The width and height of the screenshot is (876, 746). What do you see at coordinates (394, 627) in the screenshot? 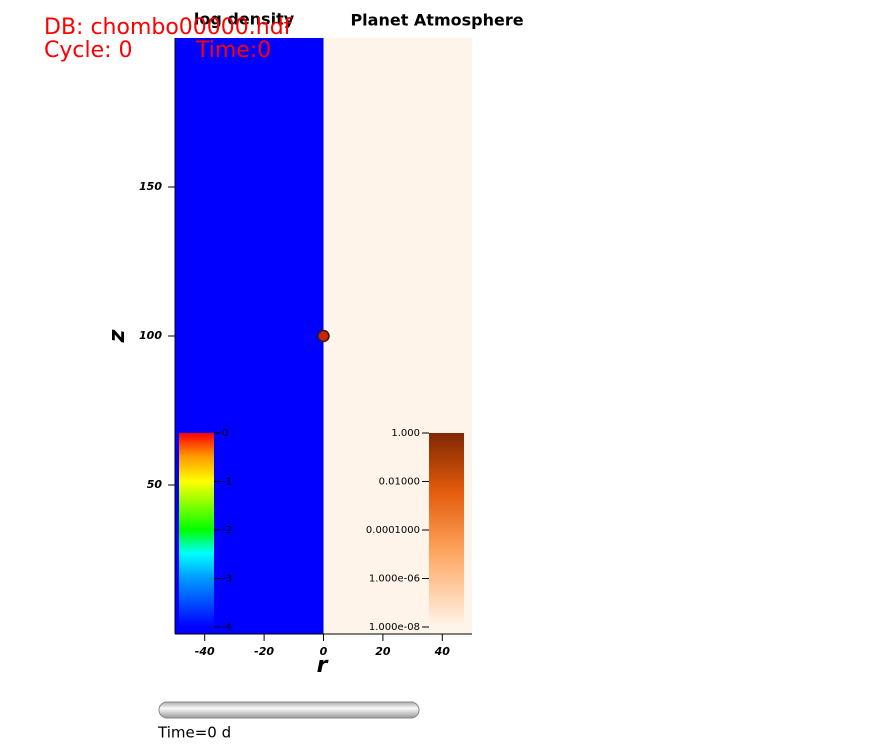
I see `colorbar-label: 1.000e-08` at bounding box center [394, 627].